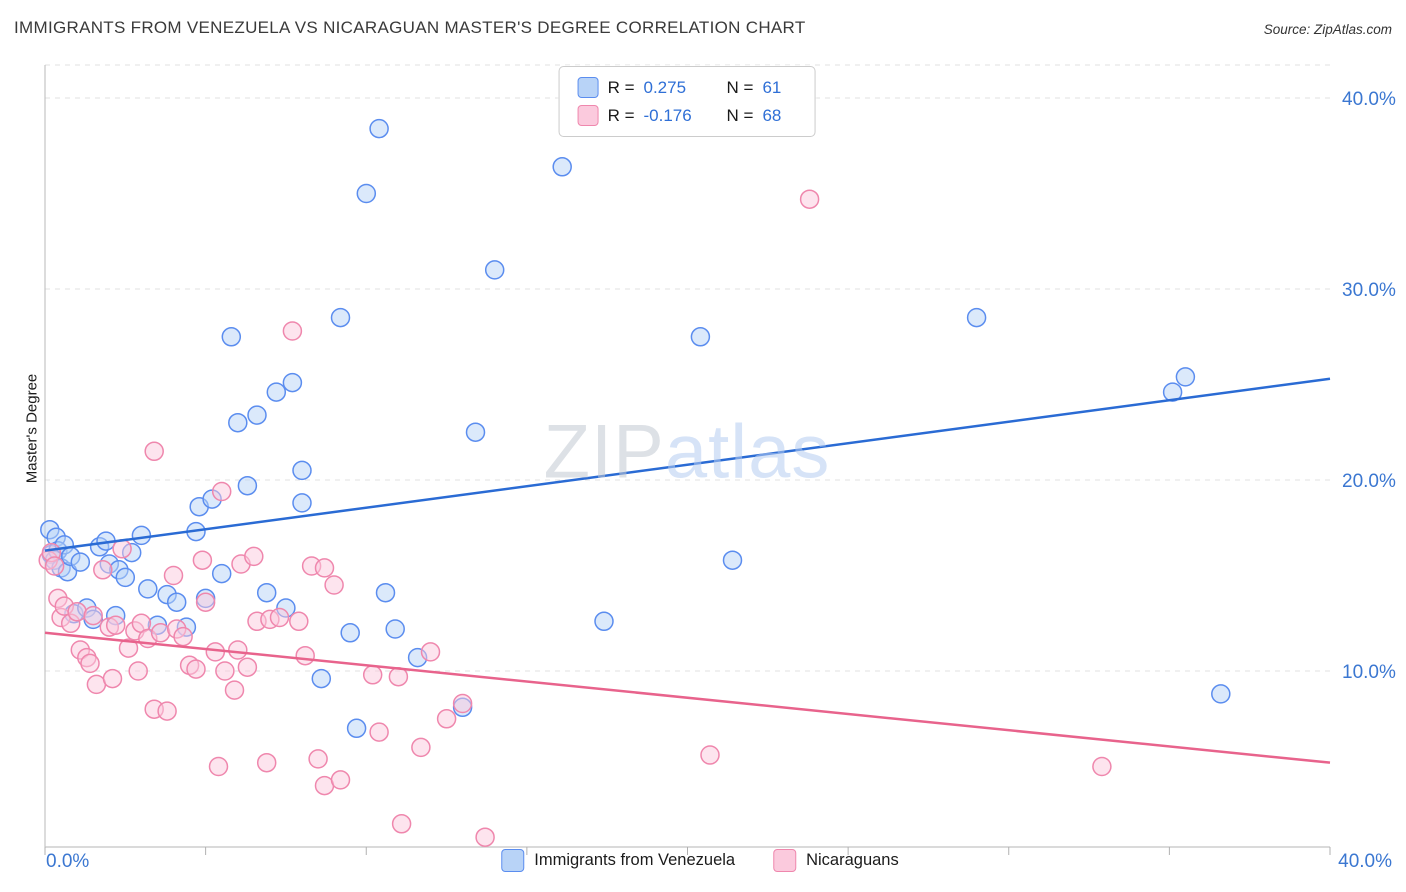 This screenshot has width=1406, height=892. Describe the element at coordinates (772, 115) in the screenshot. I see `n-value-nicaraguans: 68` at that location.